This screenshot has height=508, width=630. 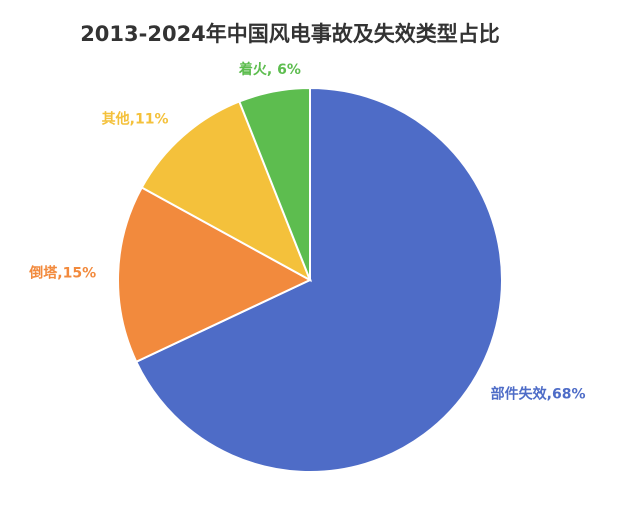 I want to click on slice-label: 倒塔,15%, so click(x=62, y=272).